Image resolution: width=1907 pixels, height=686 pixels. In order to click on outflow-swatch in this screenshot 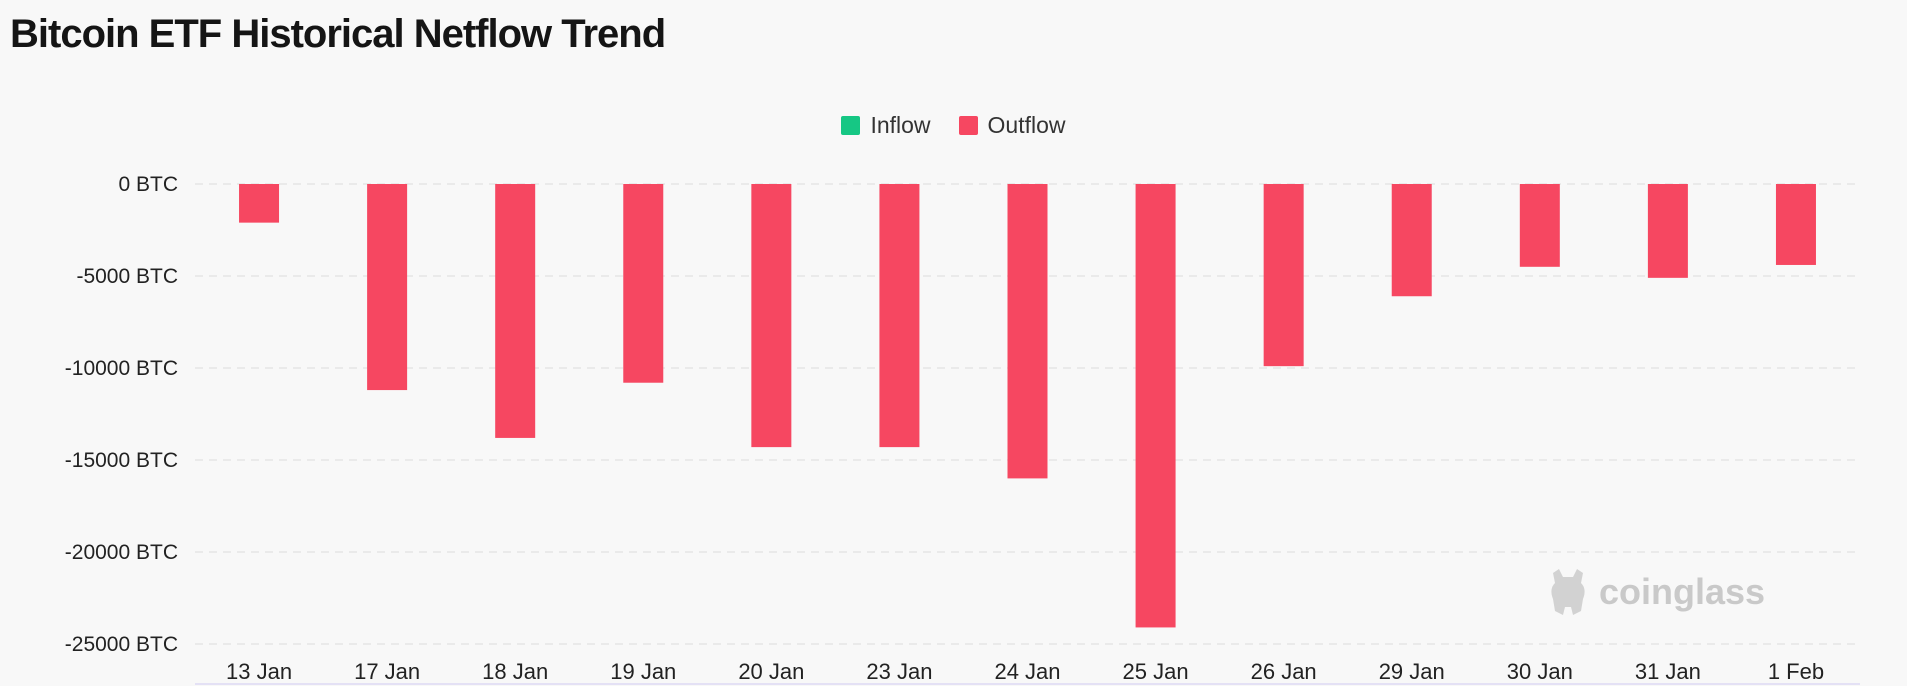, I will do `click(968, 125)`.